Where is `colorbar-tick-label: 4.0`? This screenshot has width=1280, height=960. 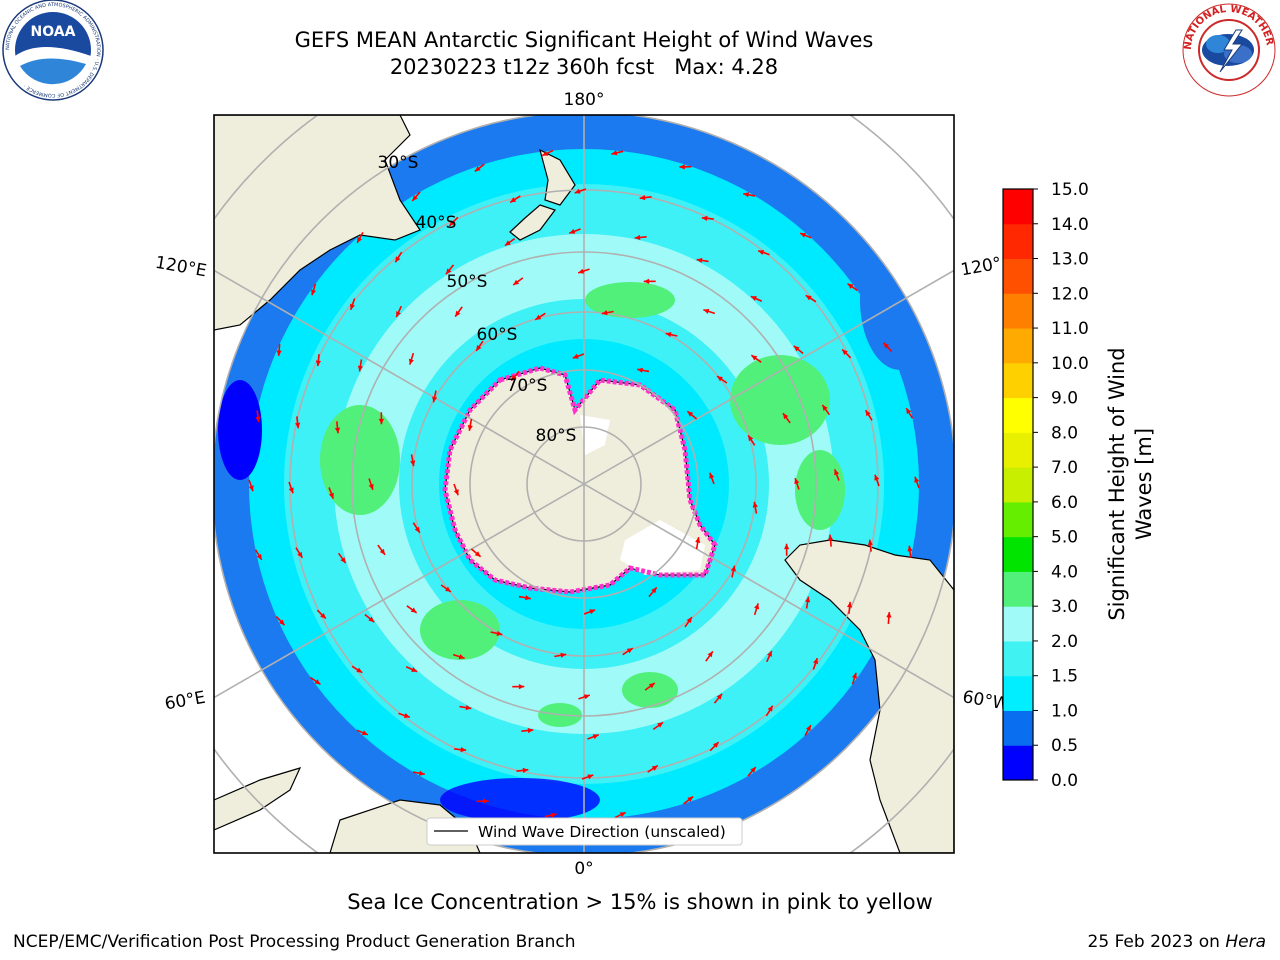 colorbar-tick-label: 4.0 is located at coordinates (1064, 572).